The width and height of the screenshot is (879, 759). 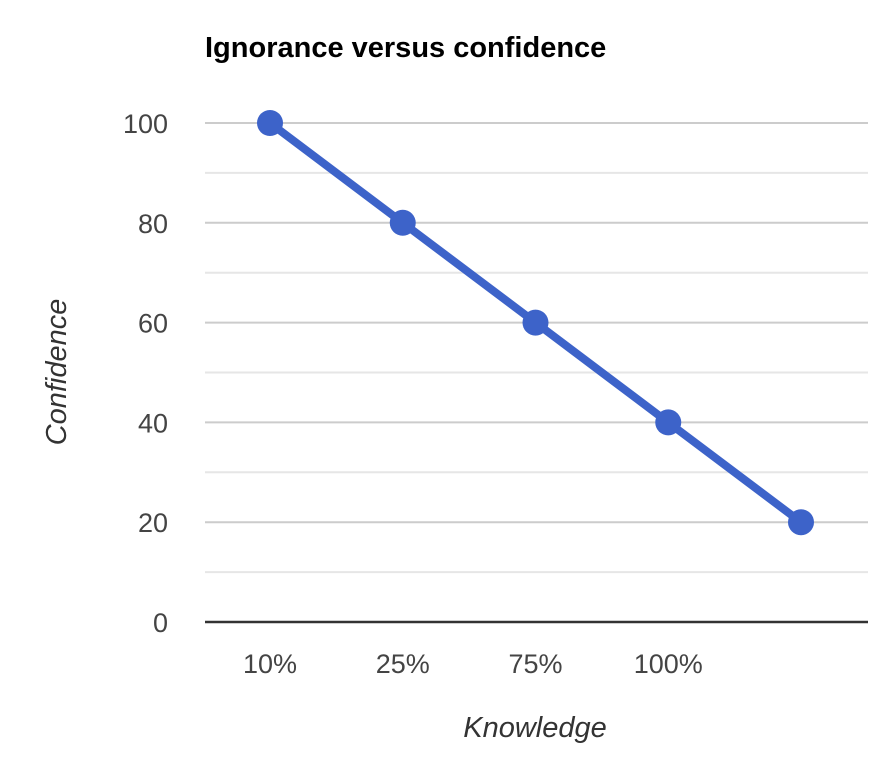 What do you see at coordinates (535, 728) in the screenshot?
I see `x-axis-title: Knowledge` at bounding box center [535, 728].